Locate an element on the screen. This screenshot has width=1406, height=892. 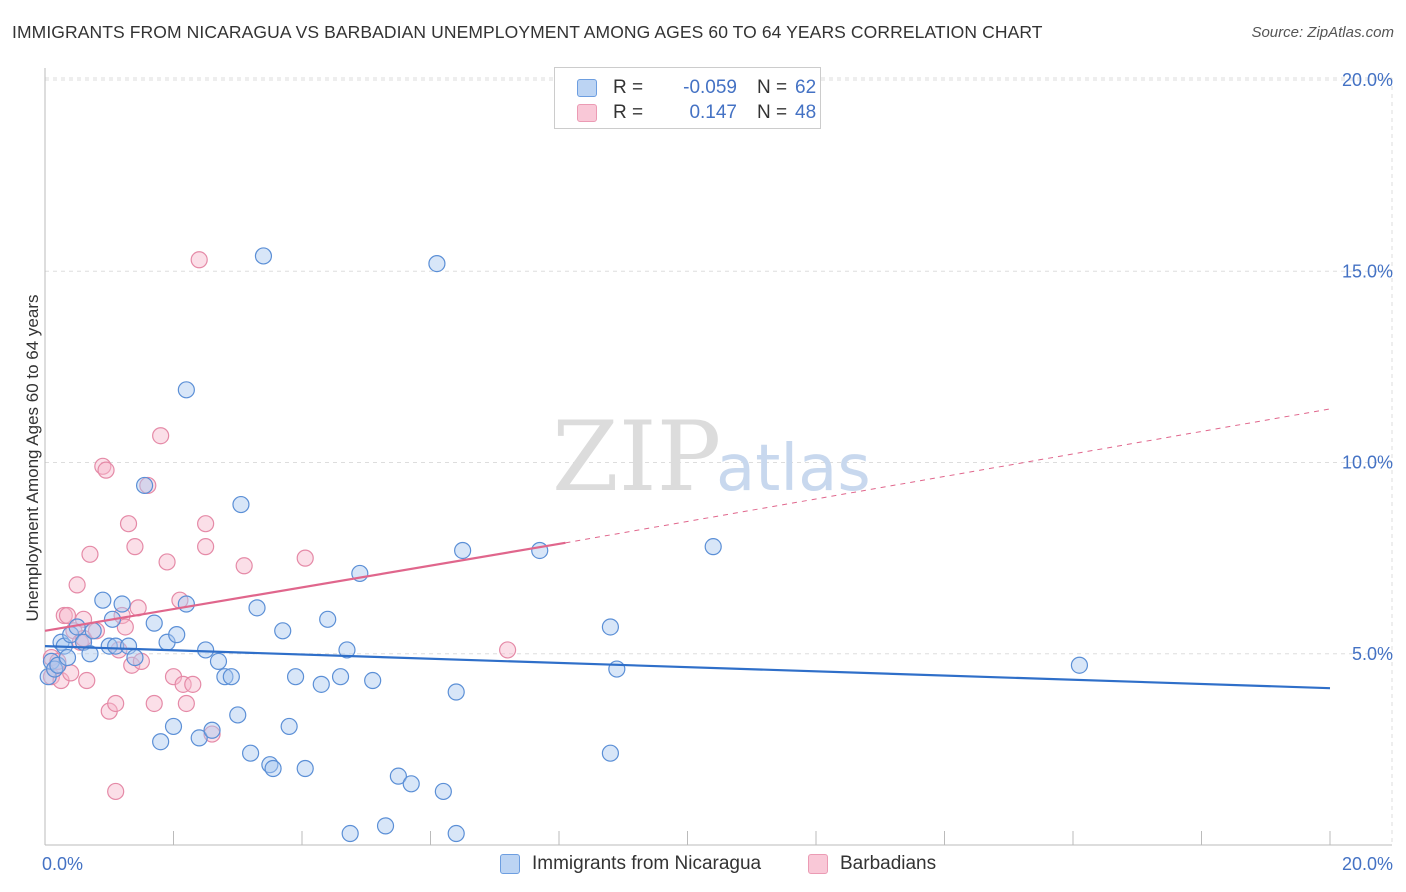
y-tick-label: 20.0% is located at coordinates (1367, 80).